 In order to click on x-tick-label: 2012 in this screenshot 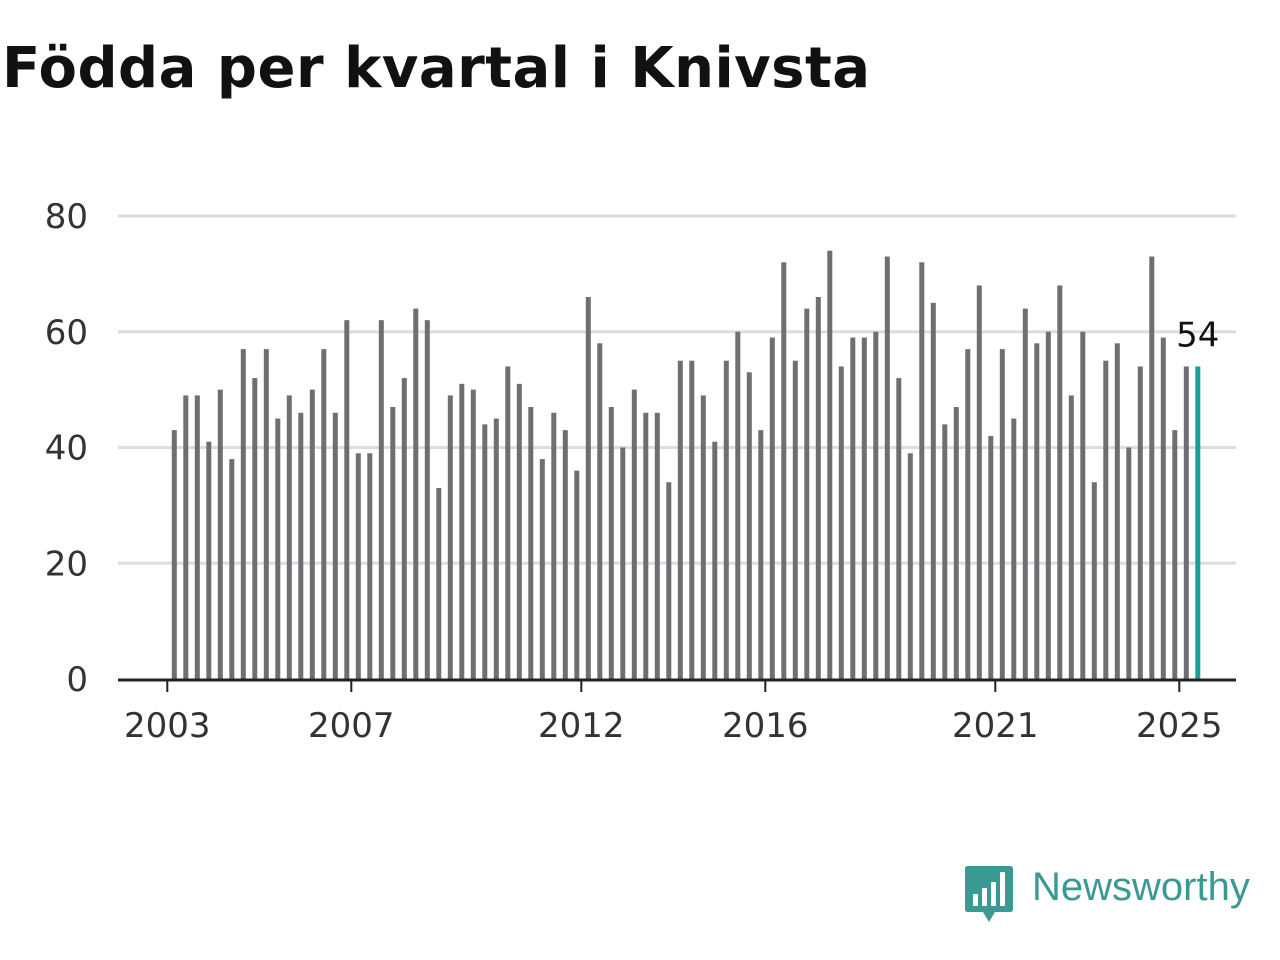, I will do `click(581, 726)`.